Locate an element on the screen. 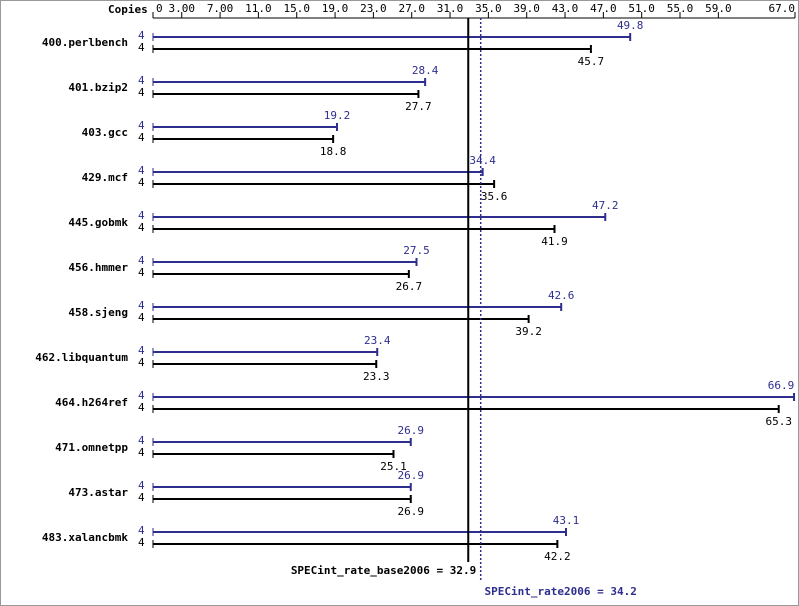 Image resolution: width=799 pixels, height=606 pixels. x-tick-label: 43.0 is located at coordinates (565, 8).